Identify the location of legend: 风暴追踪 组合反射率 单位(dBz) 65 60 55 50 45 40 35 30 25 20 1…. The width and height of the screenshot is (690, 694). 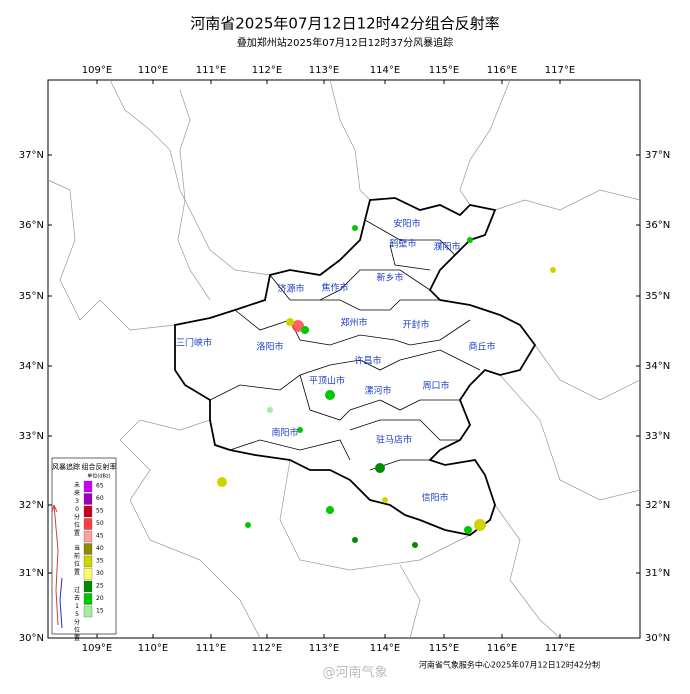
(84, 549).